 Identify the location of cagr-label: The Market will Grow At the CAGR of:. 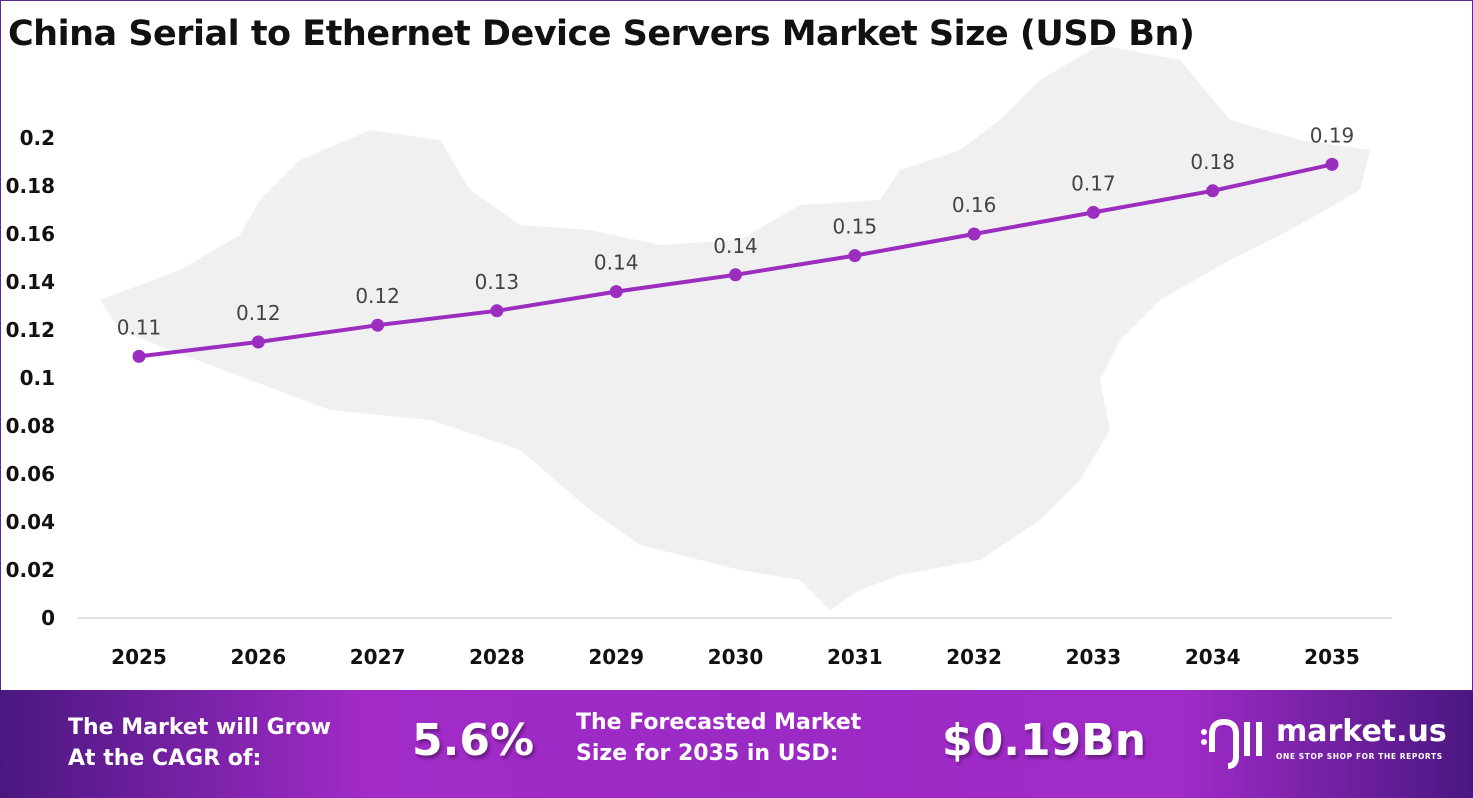
(199, 743).